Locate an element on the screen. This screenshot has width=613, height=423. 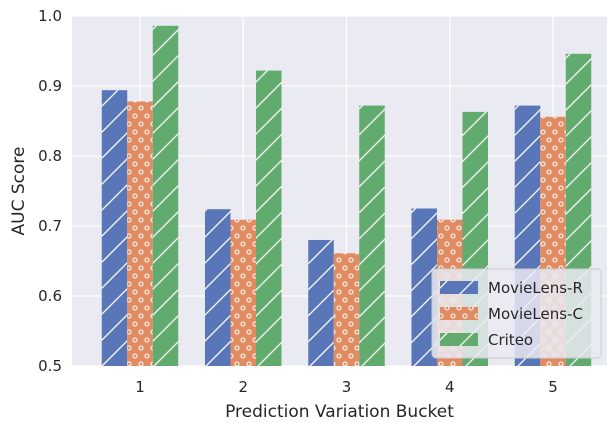
x-tick-label: 4 is located at coordinates (450, 387).